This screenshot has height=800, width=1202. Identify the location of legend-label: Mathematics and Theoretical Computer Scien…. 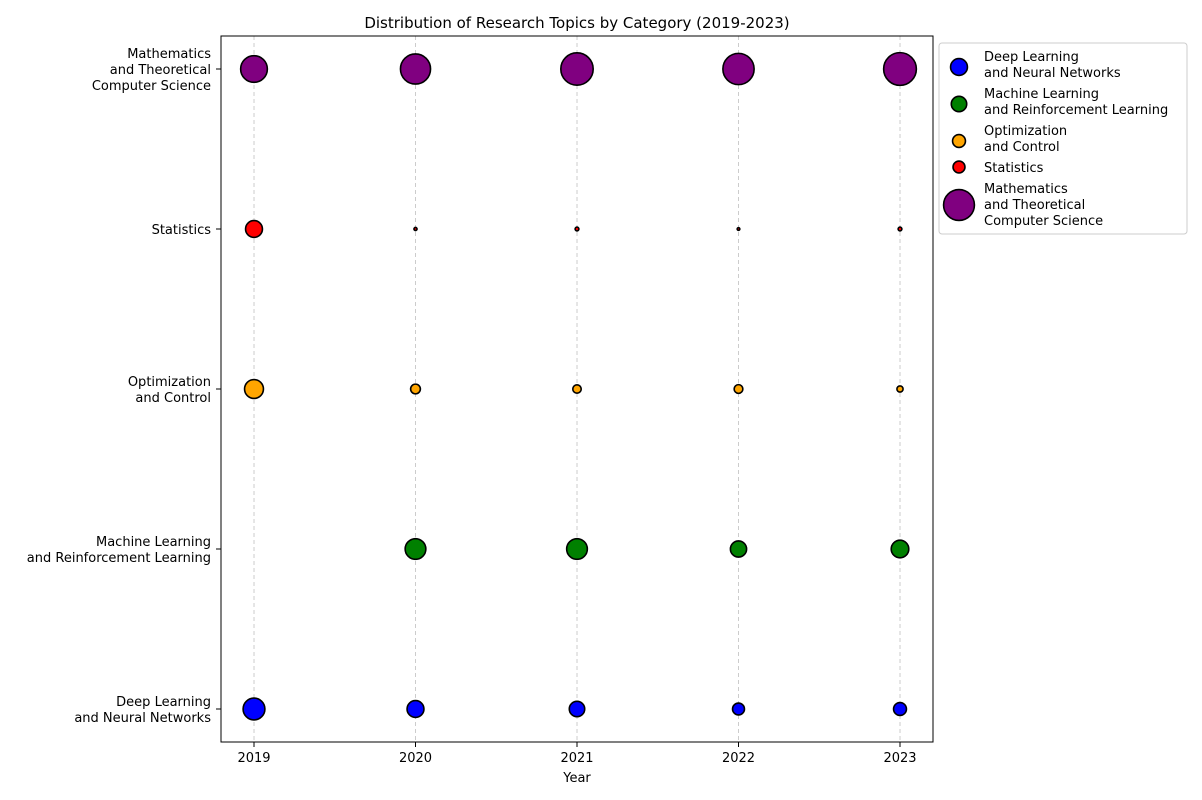
(1043, 205).